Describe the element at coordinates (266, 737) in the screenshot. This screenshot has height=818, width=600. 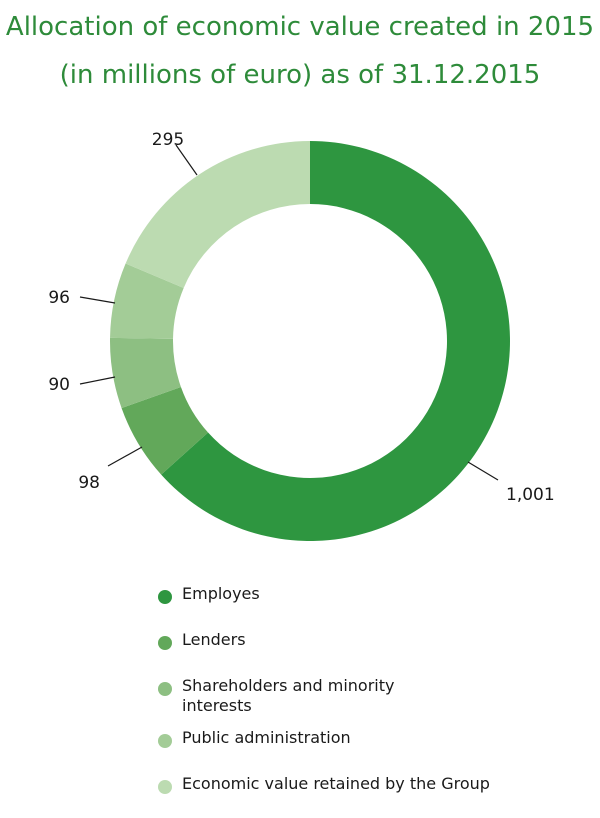
I see `legend-label-public-administration: Public administration` at that location.